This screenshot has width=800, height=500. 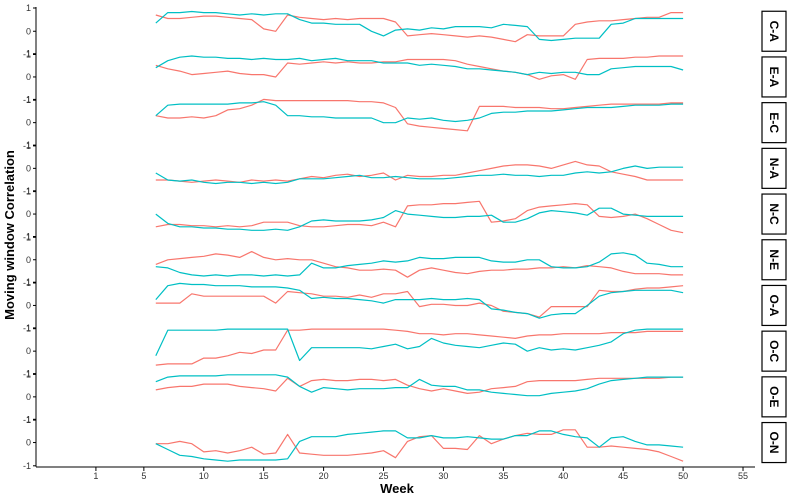 What do you see at coordinates (384, 476) in the screenshot?
I see `x-tick-label: 25` at bounding box center [384, 476].